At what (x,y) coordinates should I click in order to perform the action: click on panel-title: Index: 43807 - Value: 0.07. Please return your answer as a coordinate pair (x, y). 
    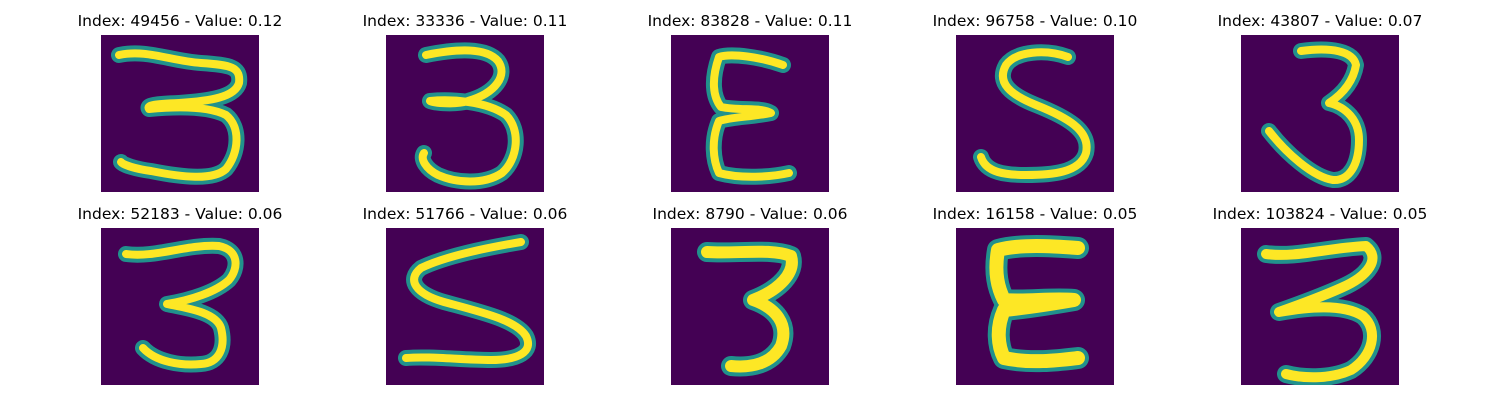
    Looking at the image, I should click on (1320, 21).